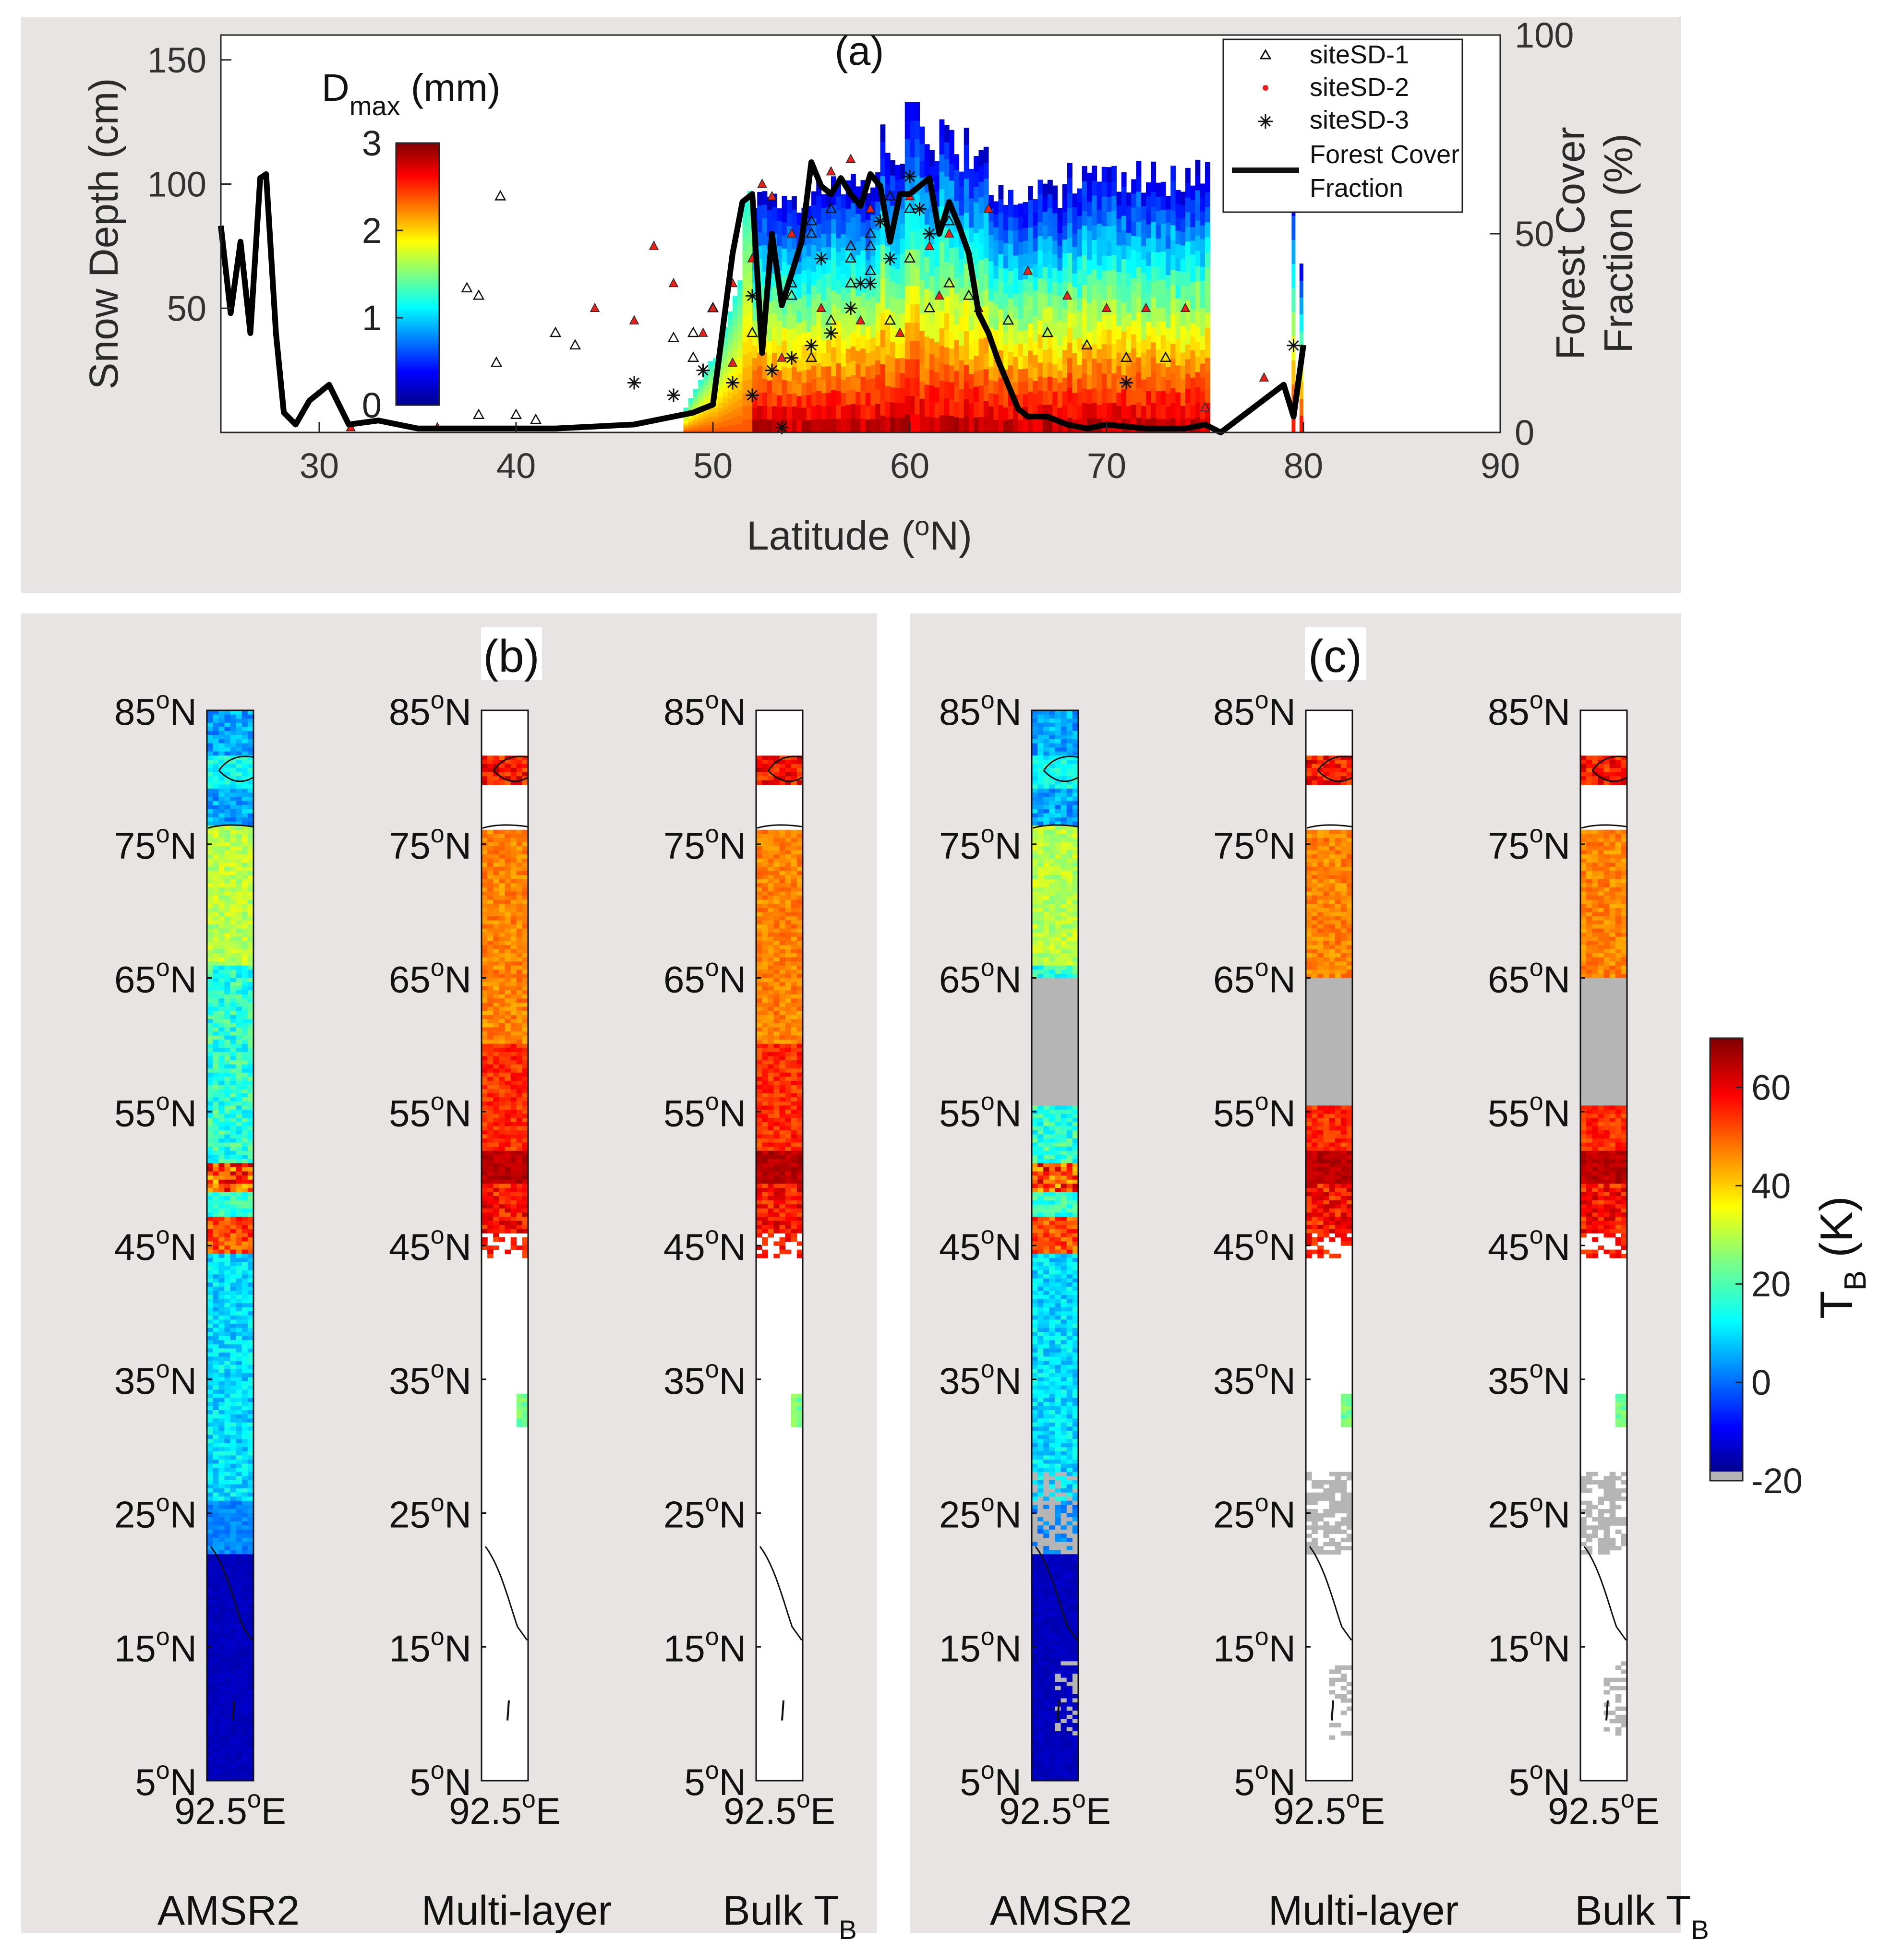 This screenshot has width=1904, height=1940. What do you see at coordinates (1059, 1711) in the screenshot?
I see `island-mark` at bounding box center [1059, 1711].